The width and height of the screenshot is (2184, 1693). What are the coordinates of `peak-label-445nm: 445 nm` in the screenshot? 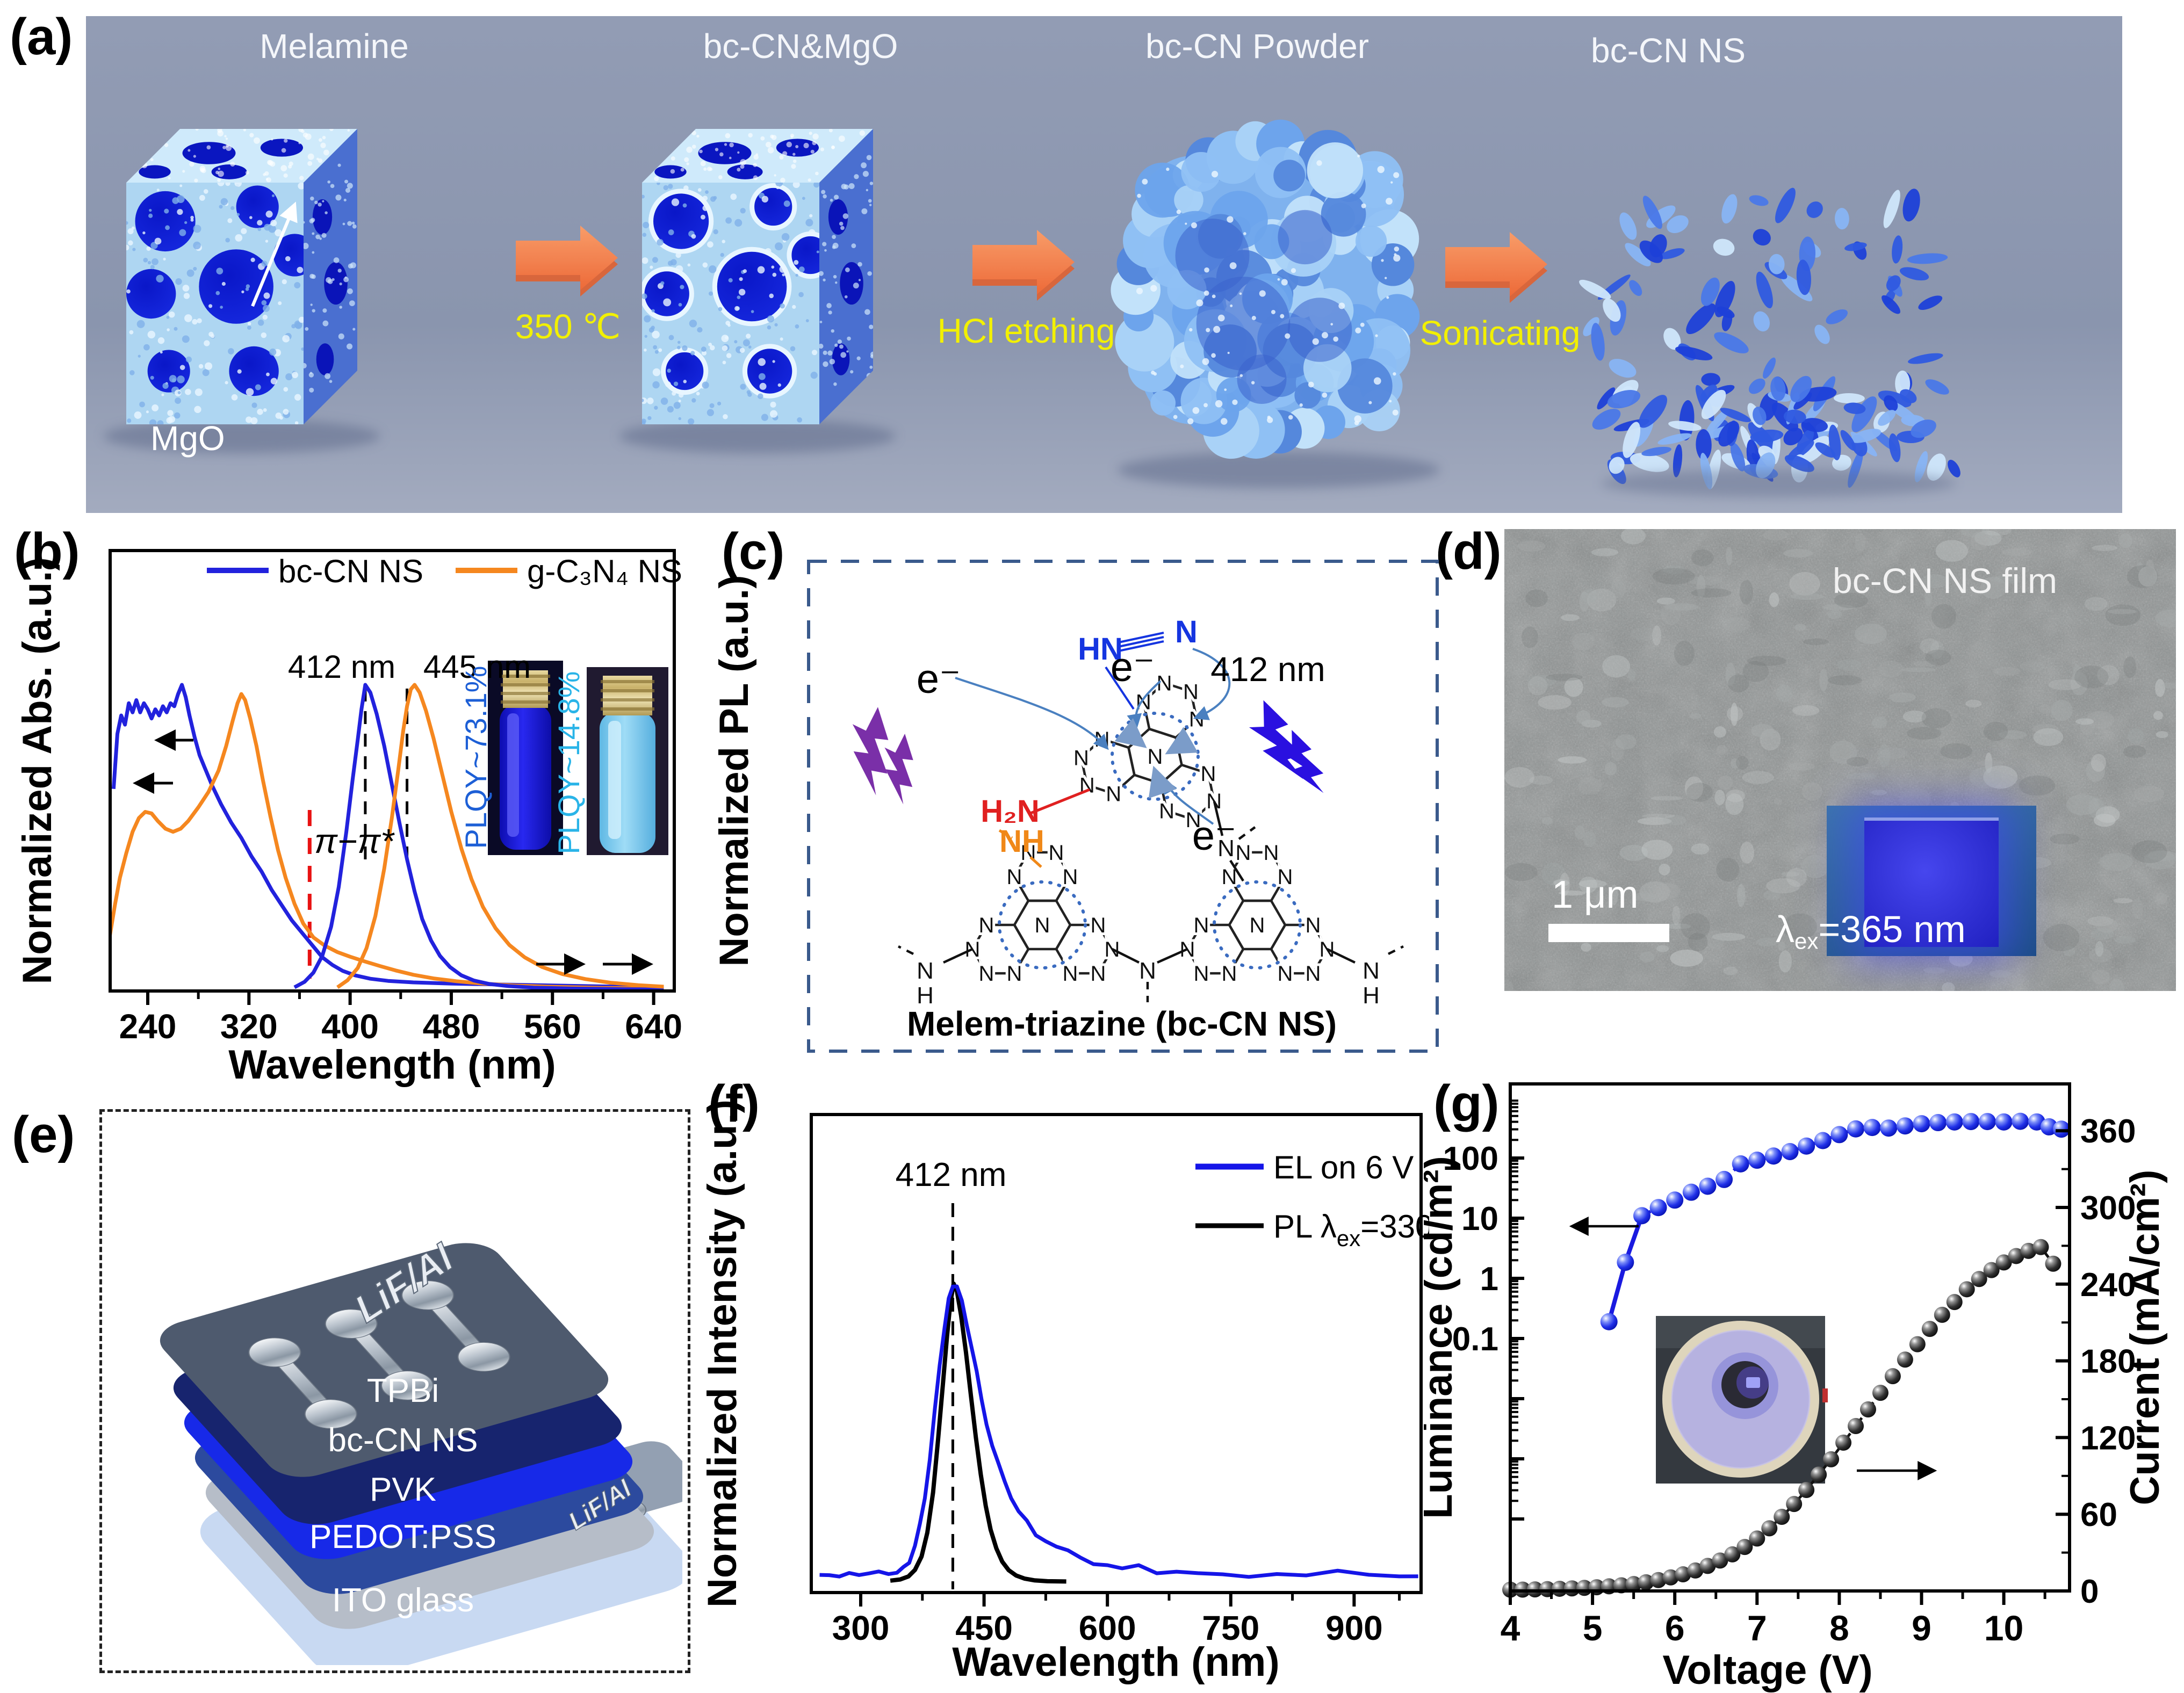 It's located at (477, 667).